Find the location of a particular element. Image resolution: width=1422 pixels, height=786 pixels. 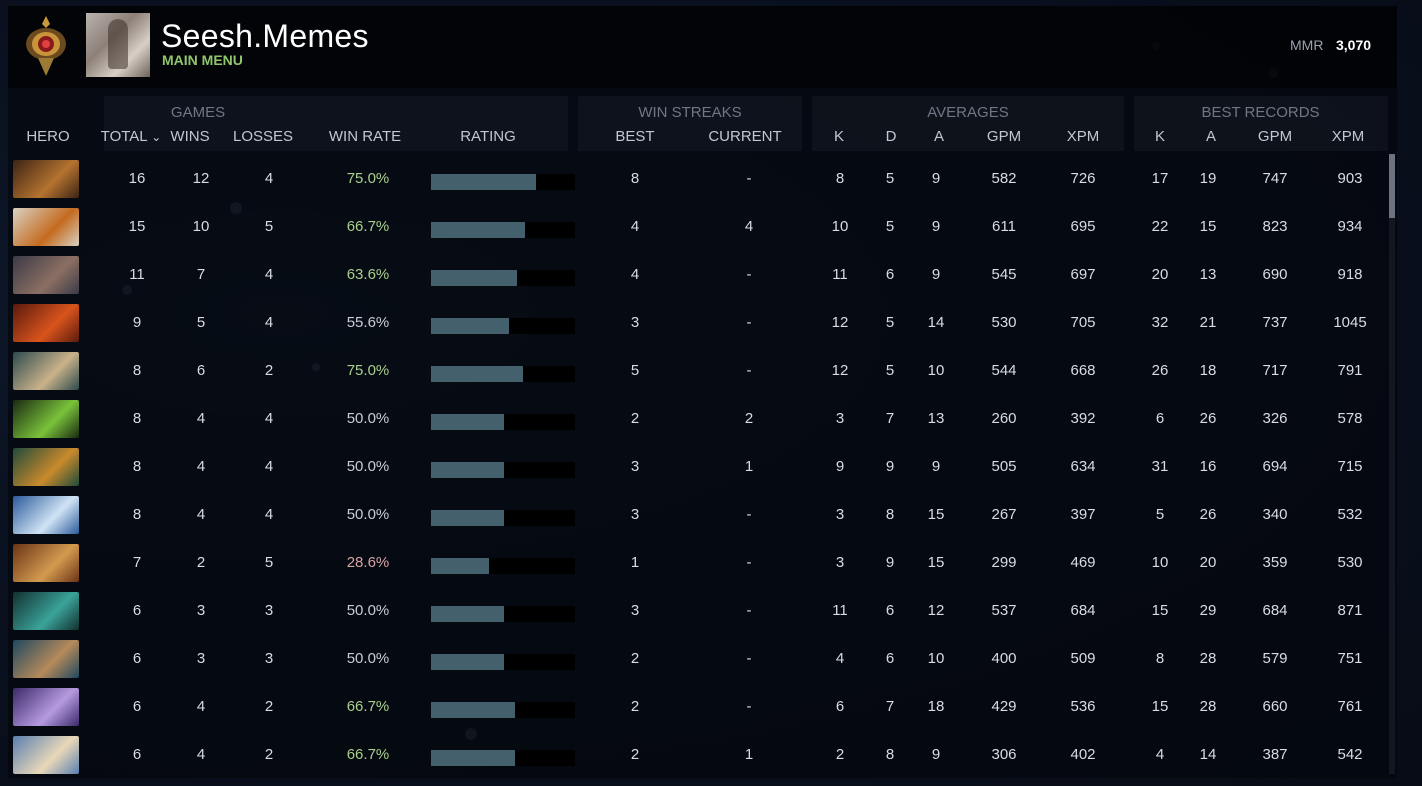

avg-kills-cell: 2 is located at coordinates (840, 754).